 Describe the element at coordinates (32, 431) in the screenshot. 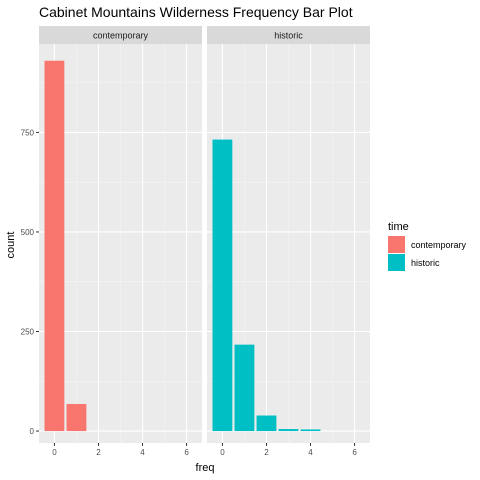

I see `y-tick-label: 0` at that location.